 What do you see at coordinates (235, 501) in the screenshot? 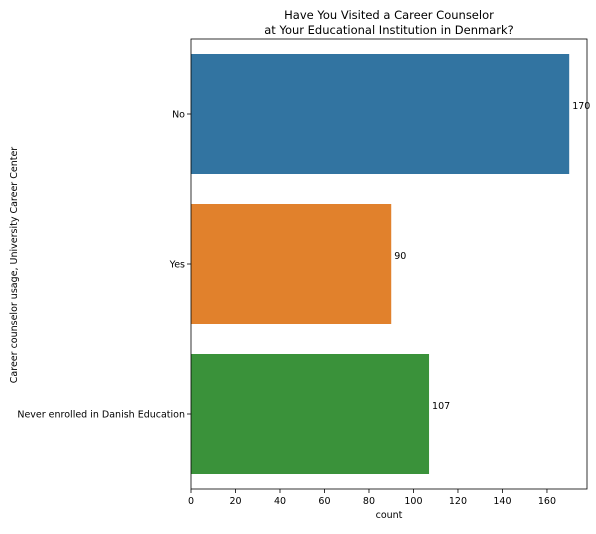
I see `x-tick-label-20: 20` at bounding box center [235, 501].